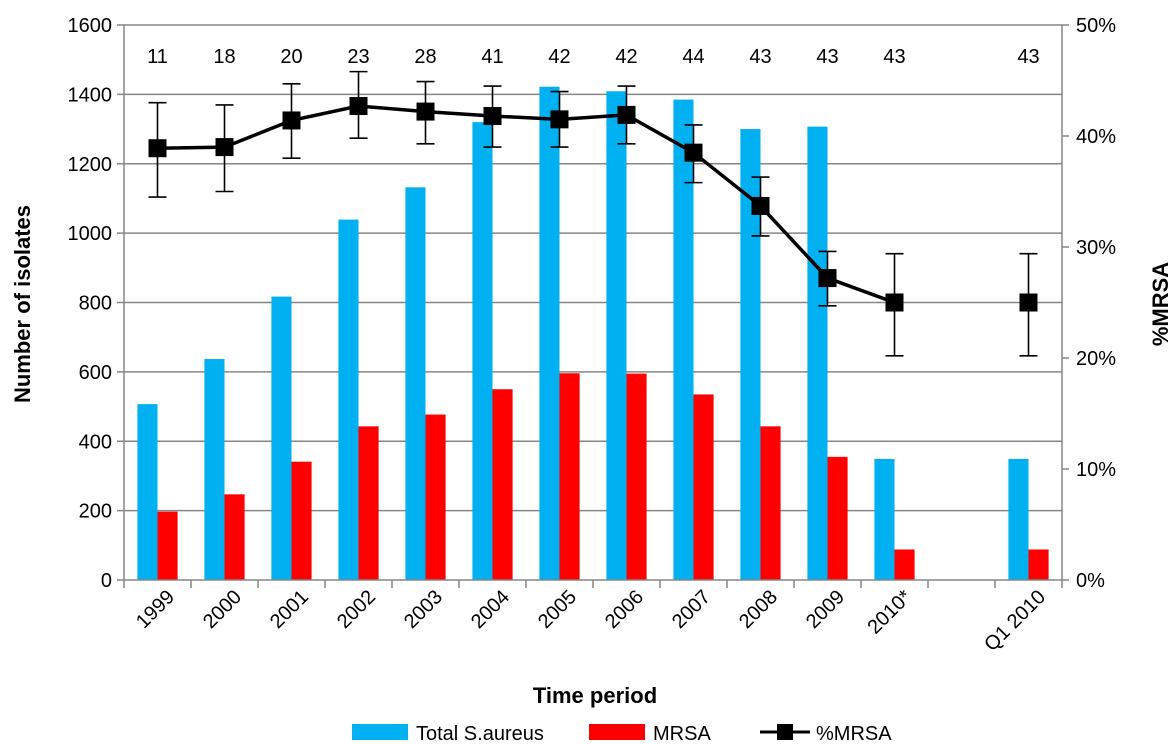 Image resolution: width=1173 pixels, height=744 pixels. Describe the element at coordinates (1096, 470) in the screenshot. I see `y2-tick-label: 10%` at that location.